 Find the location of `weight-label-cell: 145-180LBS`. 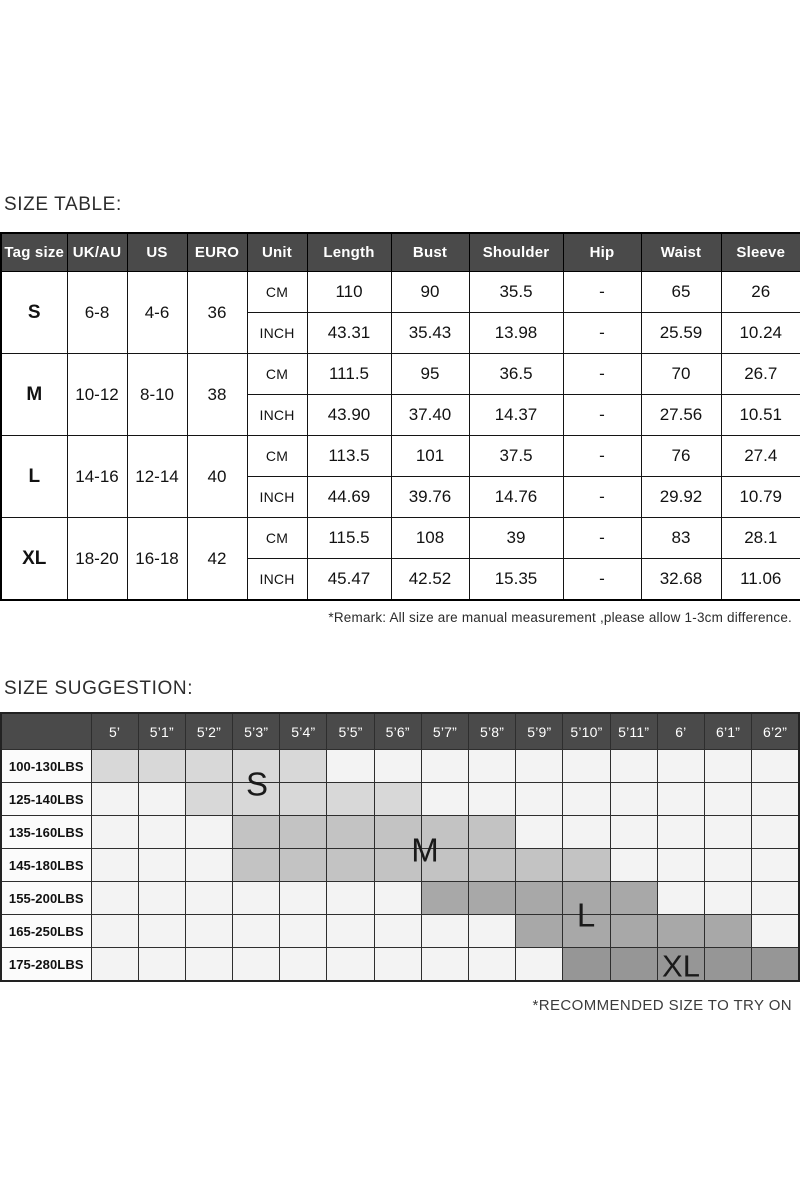

weight-label-cell: 145-180LBS is located at coordinates (46, 865).